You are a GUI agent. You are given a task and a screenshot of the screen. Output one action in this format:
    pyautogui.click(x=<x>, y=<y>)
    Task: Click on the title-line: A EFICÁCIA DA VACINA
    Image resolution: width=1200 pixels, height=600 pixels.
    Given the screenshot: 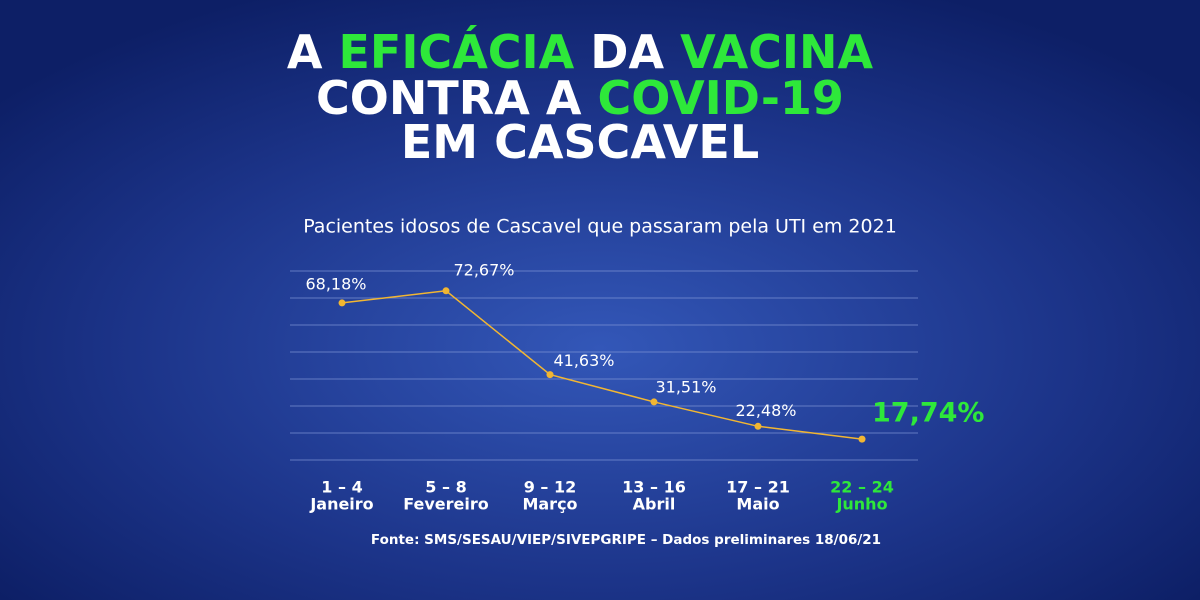 What is the action you would take?
    pyautogui.click(x=580, y=52)
    